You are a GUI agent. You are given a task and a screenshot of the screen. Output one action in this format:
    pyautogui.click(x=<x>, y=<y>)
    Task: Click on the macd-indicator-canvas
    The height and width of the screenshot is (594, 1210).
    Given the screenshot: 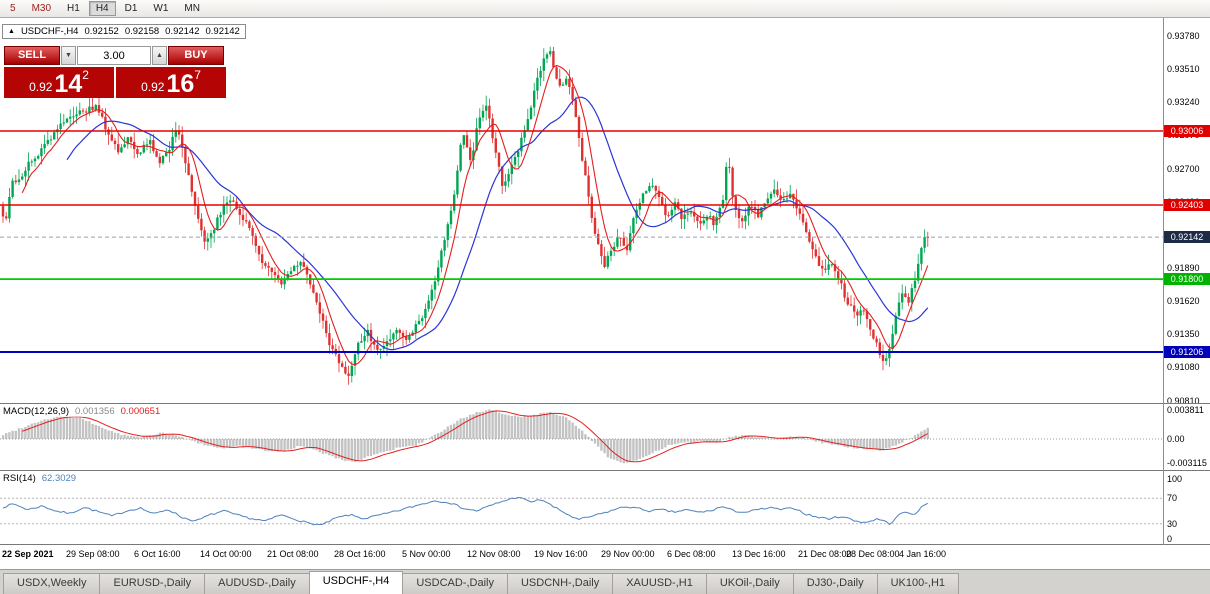 What is the action you would take?
    pyautogui.click(x=581, y=436)
    